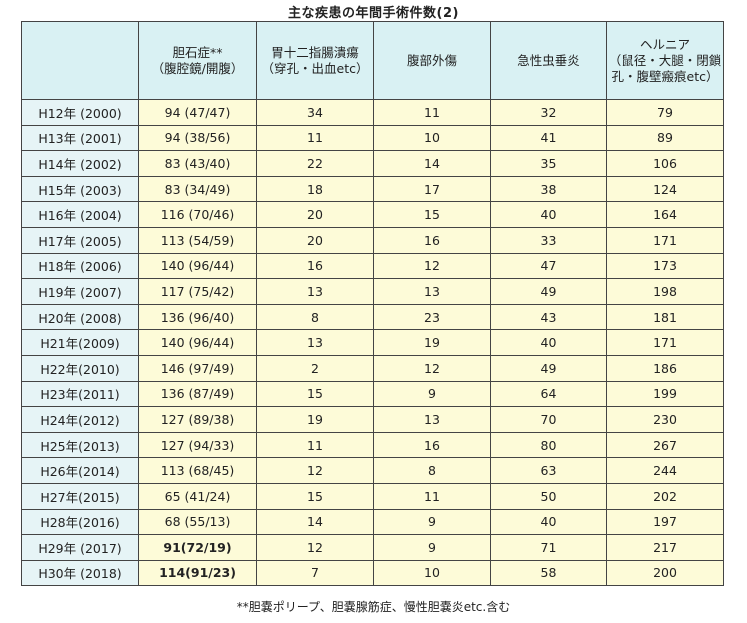 The height and width of the screenshot is (623, 747). What do you see at coordinates (80, 470) in the screenshot?
I see `cell-year: H26年(2014)` at bounding box center [80, 470].